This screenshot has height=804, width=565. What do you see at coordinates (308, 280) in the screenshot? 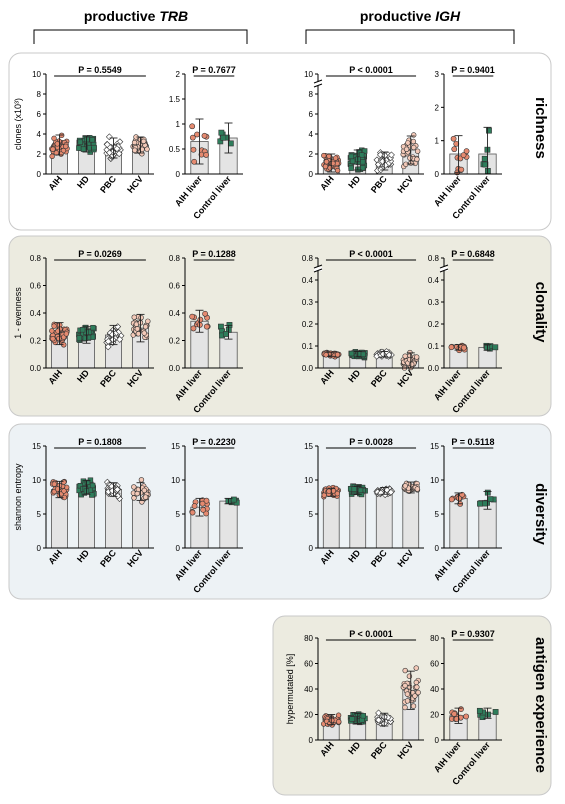
I see `y-tick-label: 0.4` at bounding box center [308, 280].